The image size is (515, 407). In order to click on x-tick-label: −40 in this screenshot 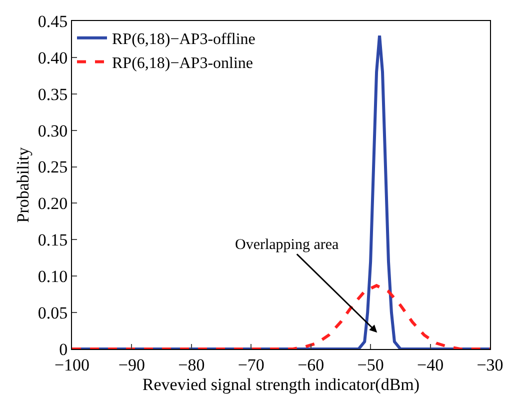, I will do `click(430, 364)`.